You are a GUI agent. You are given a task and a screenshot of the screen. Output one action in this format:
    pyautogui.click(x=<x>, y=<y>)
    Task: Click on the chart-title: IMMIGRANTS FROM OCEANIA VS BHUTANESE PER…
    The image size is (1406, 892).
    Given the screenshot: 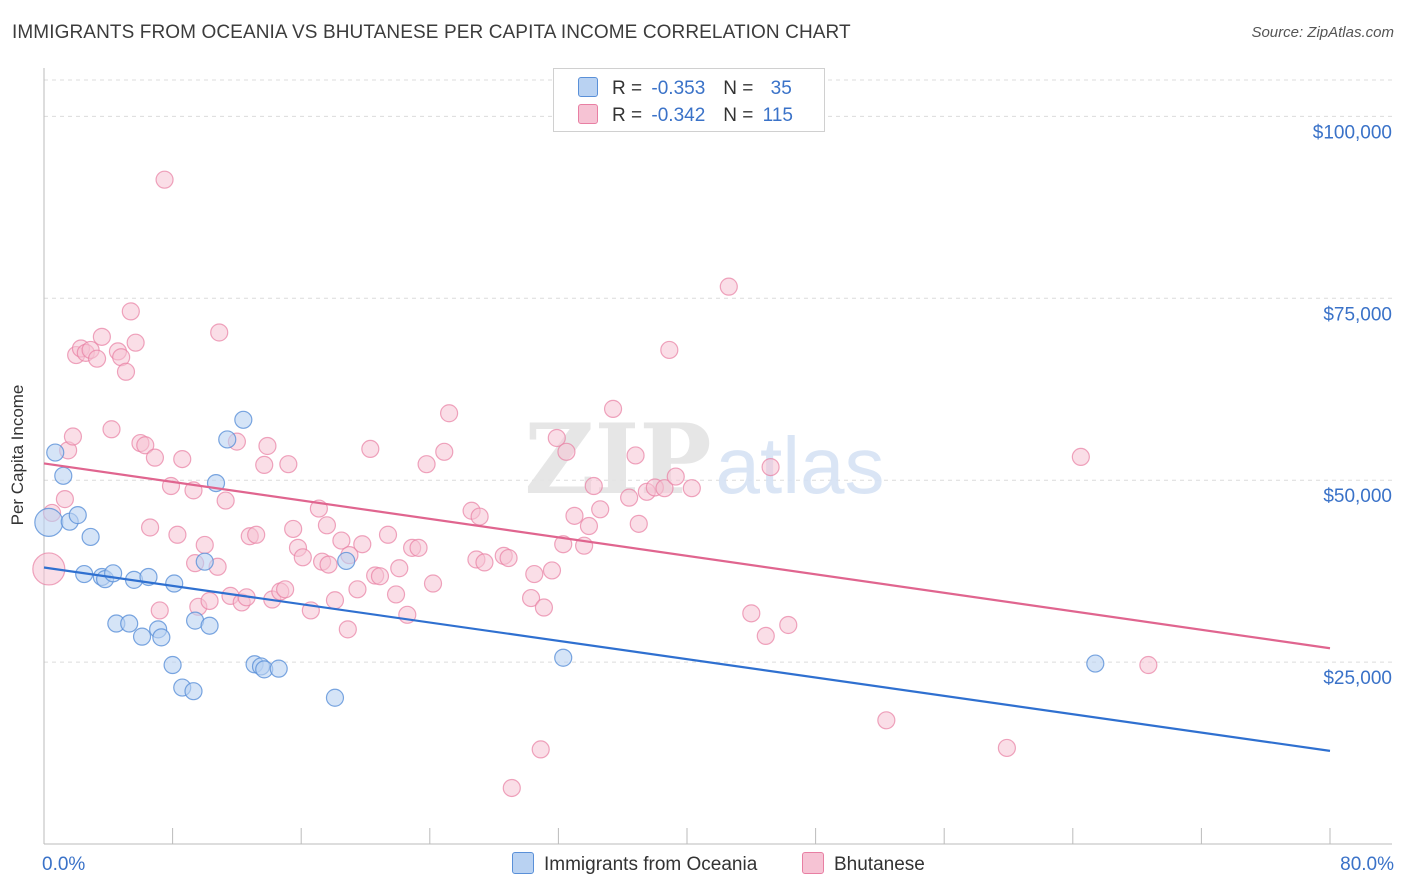 What is the action you would take?
    pyautogui.click(x=431, y=32)
    